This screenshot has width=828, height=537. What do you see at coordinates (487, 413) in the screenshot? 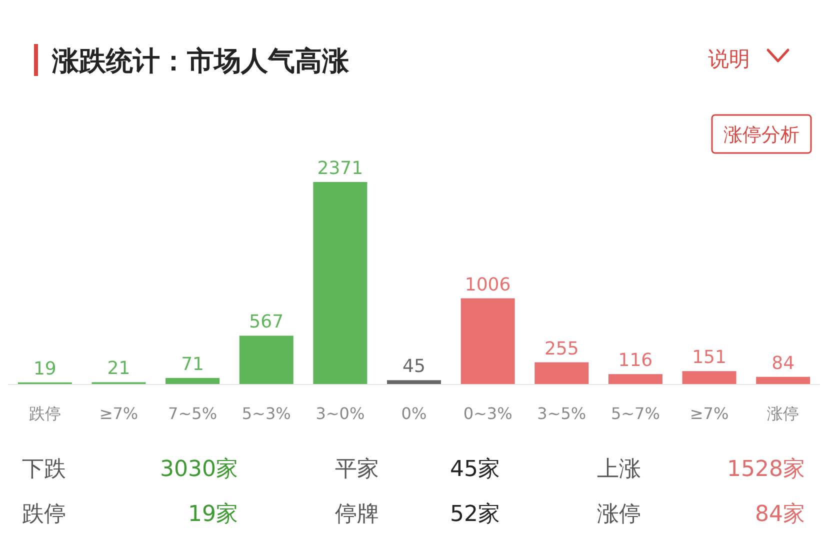
I see `x-tick-label: 0~3%` at bounding box center [487, 413].